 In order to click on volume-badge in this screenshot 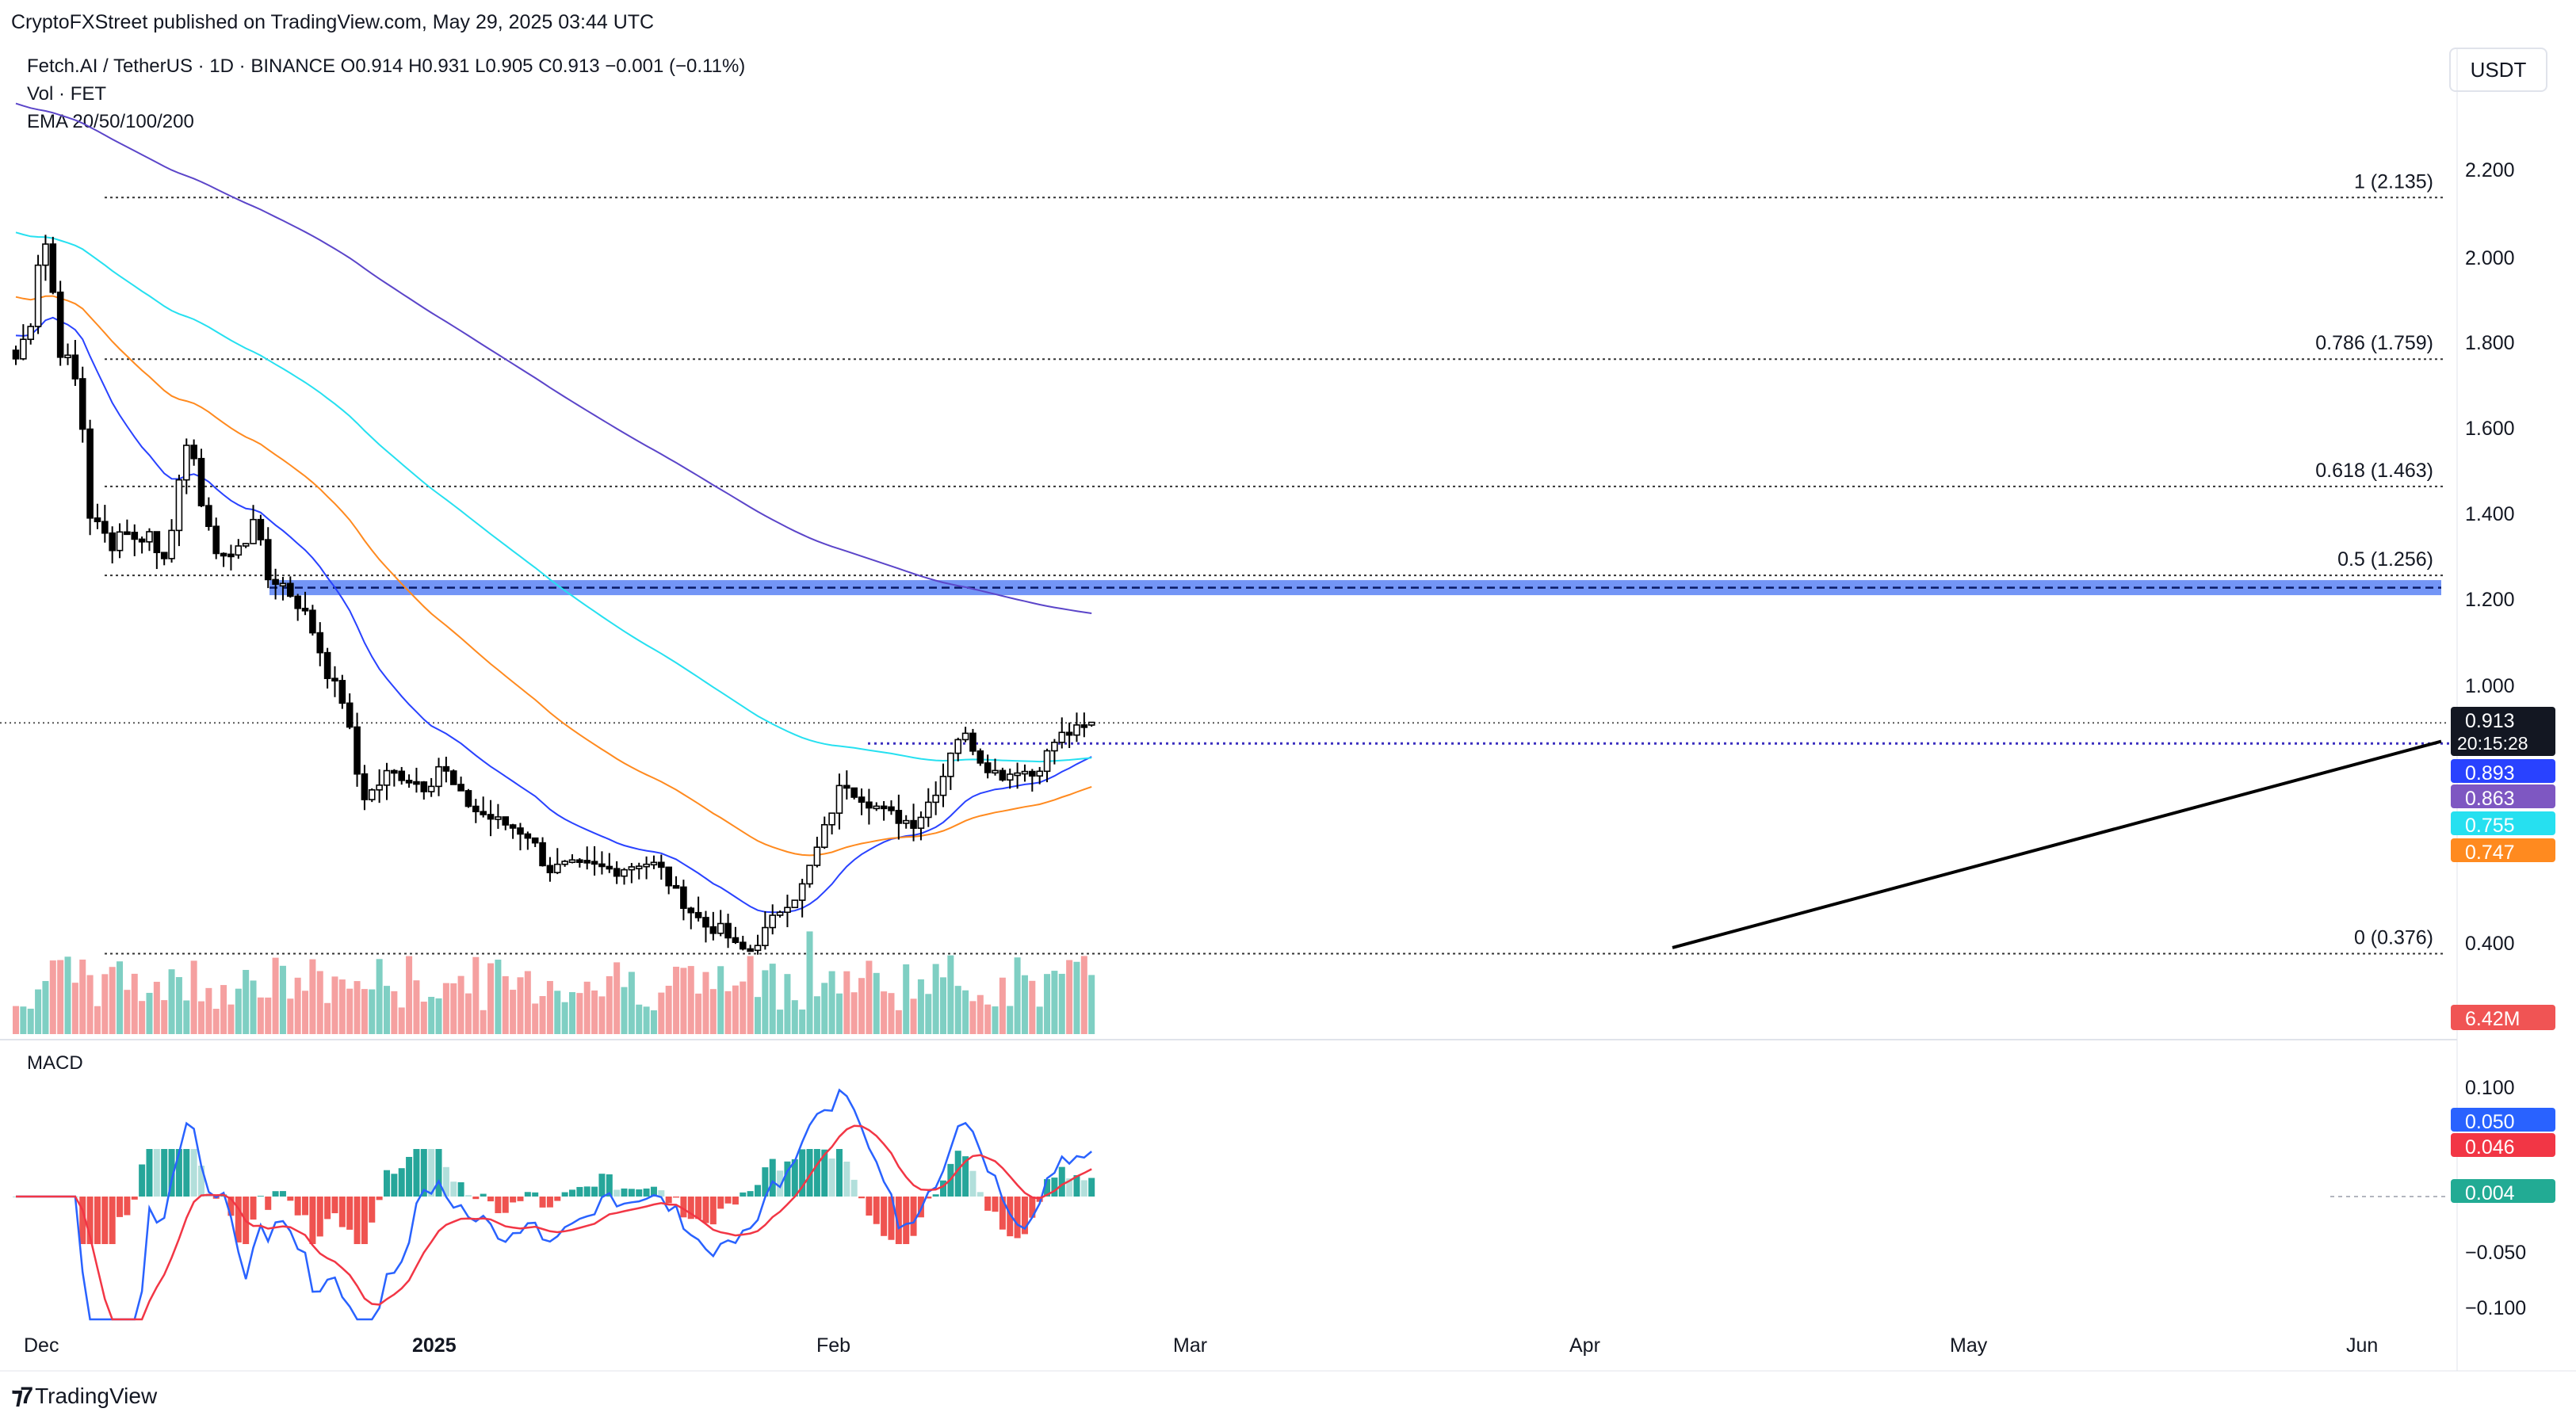, I will do `click(2503, 1018)`.